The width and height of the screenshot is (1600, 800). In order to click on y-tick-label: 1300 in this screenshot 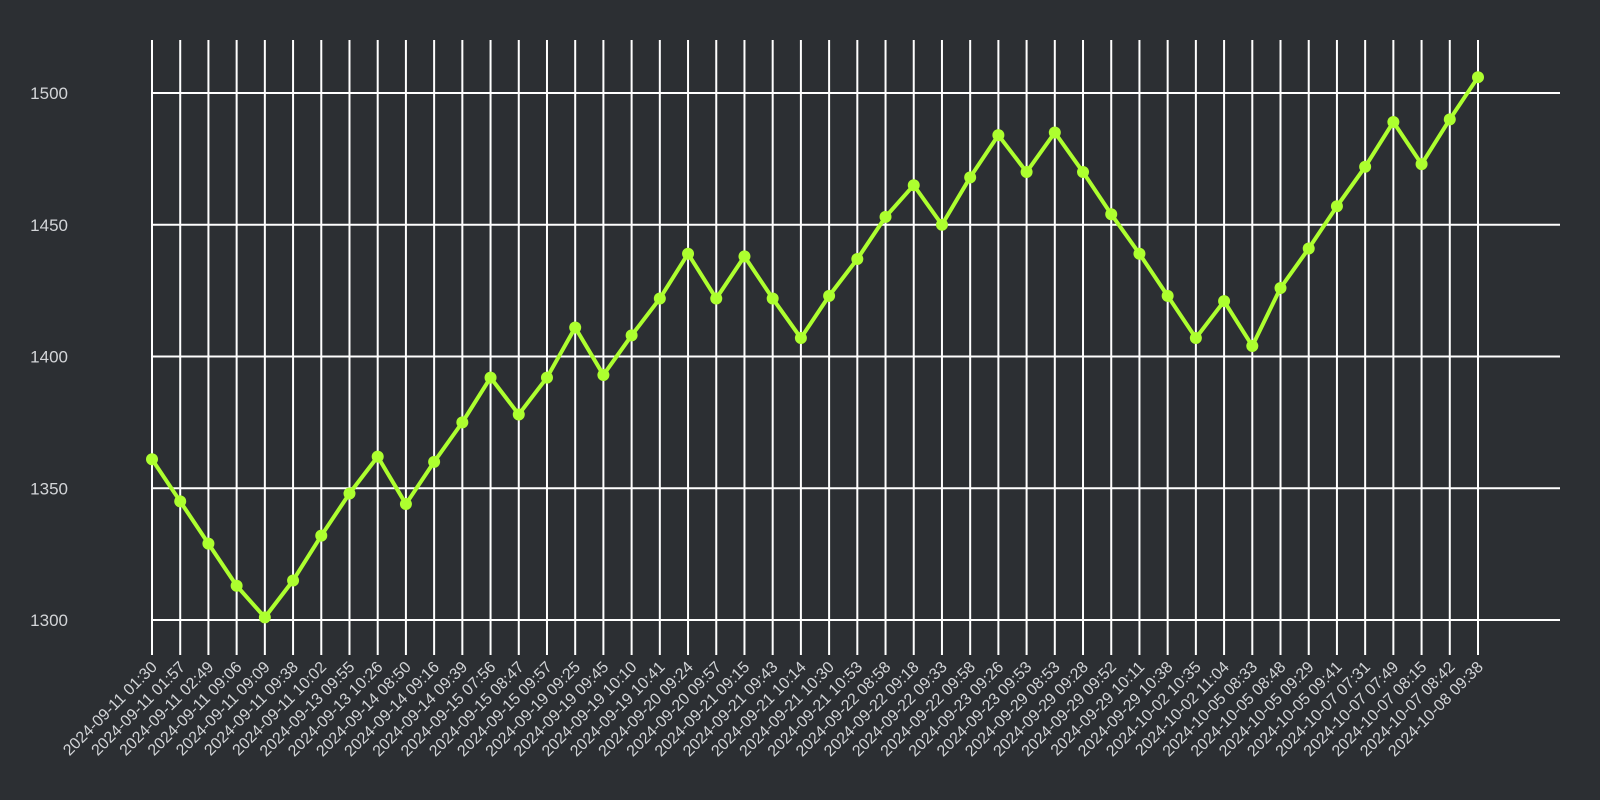, I will do `click(49, 620)`.